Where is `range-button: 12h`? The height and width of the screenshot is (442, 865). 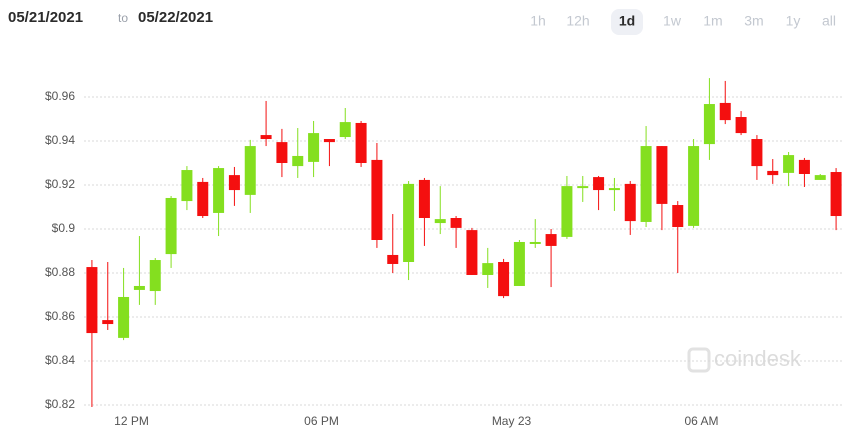
range-button: 12h is located at coordinates (577, 21).